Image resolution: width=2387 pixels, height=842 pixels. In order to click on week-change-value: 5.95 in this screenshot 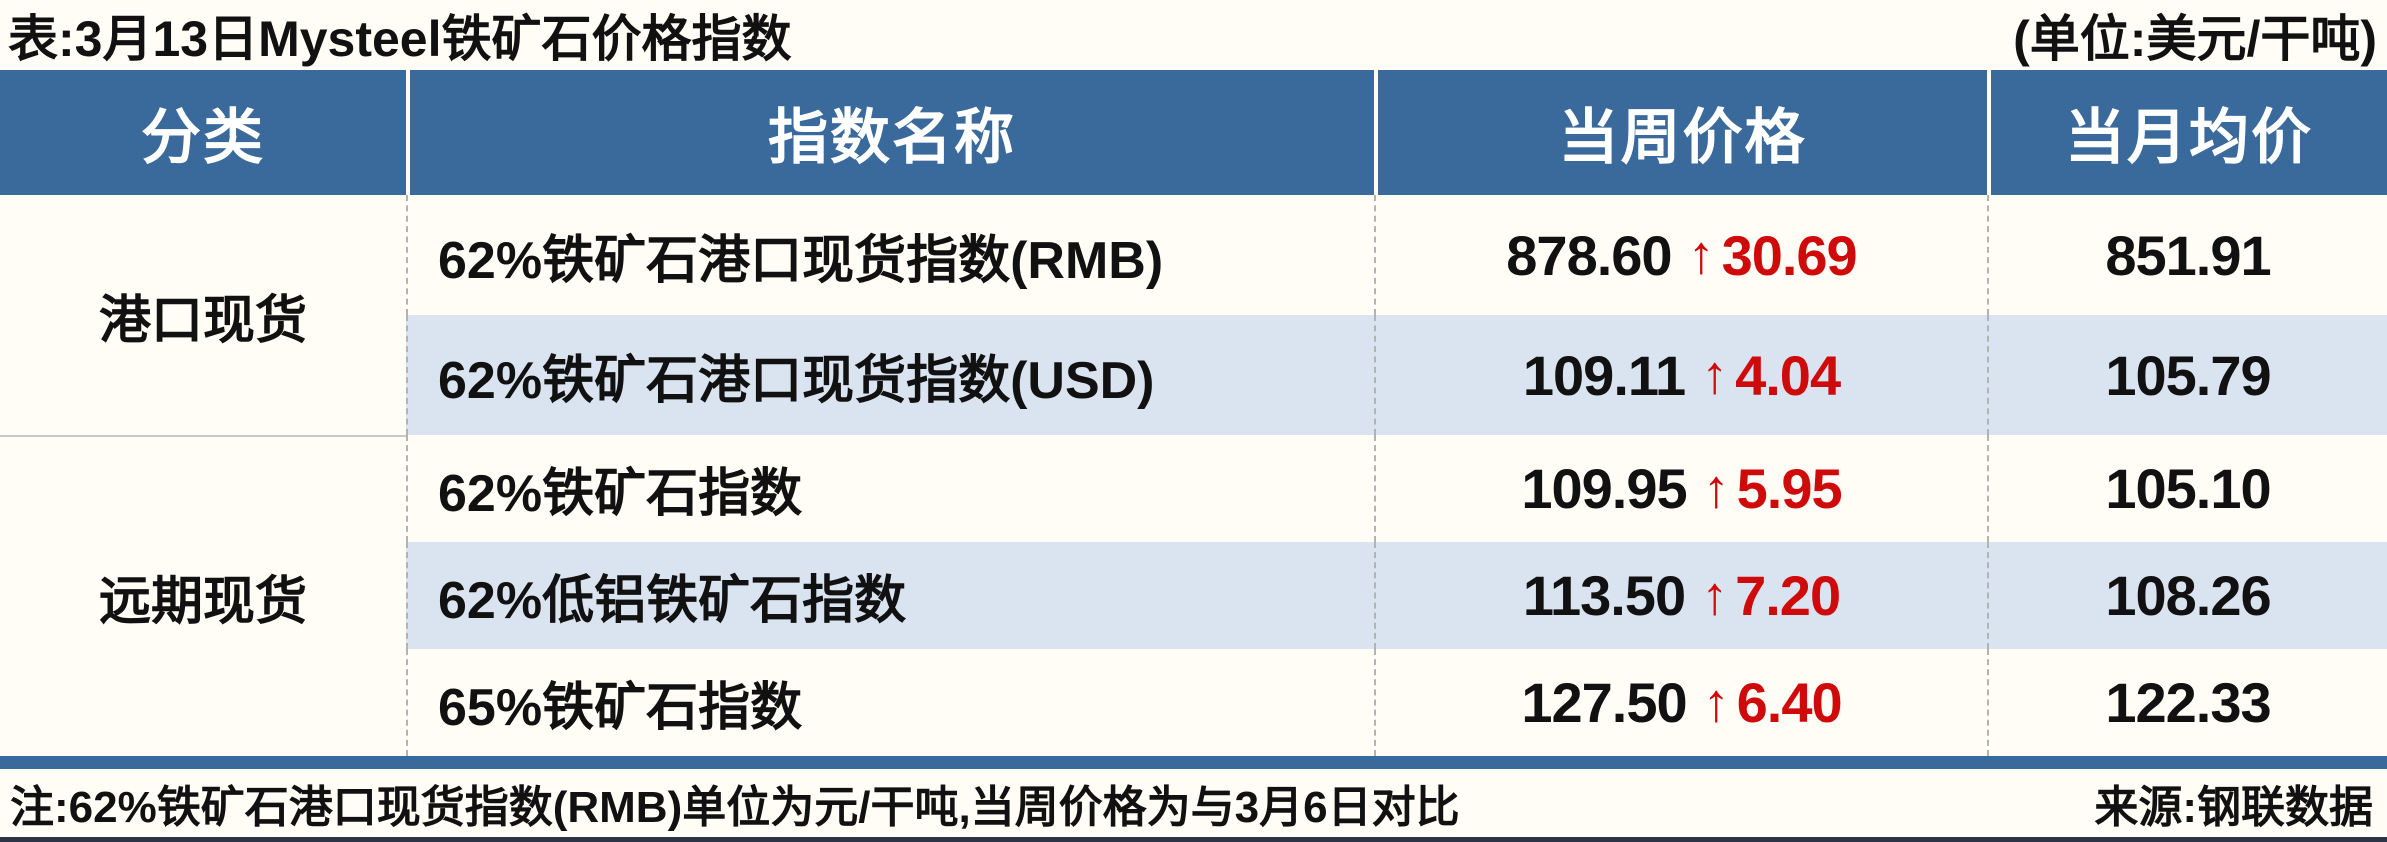, I will do `click(1789, 488)`.